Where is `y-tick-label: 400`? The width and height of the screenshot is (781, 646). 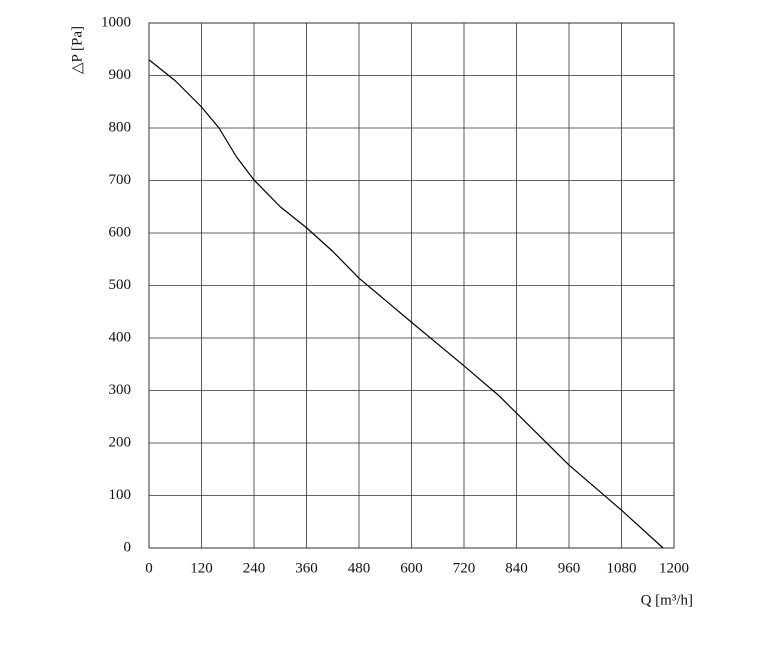
y-tick-label: 400 is located at coordinates (120, 337).